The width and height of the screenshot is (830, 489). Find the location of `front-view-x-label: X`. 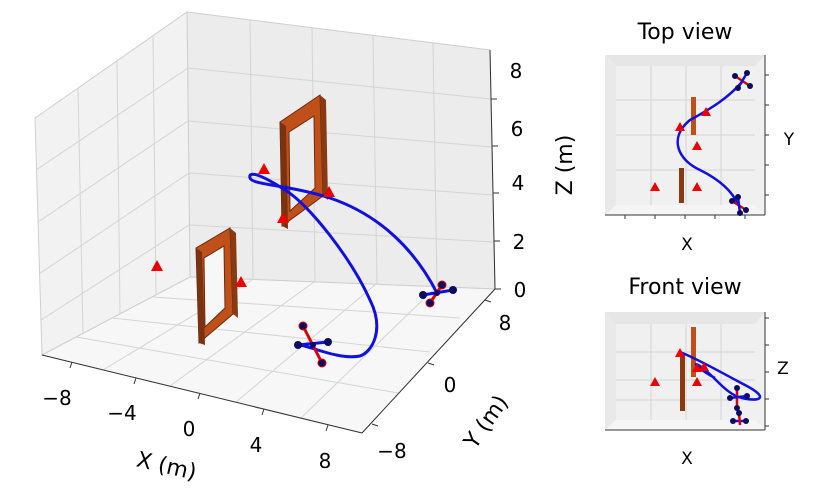

front-view-x-label: X is located at coordinates (687, 459).